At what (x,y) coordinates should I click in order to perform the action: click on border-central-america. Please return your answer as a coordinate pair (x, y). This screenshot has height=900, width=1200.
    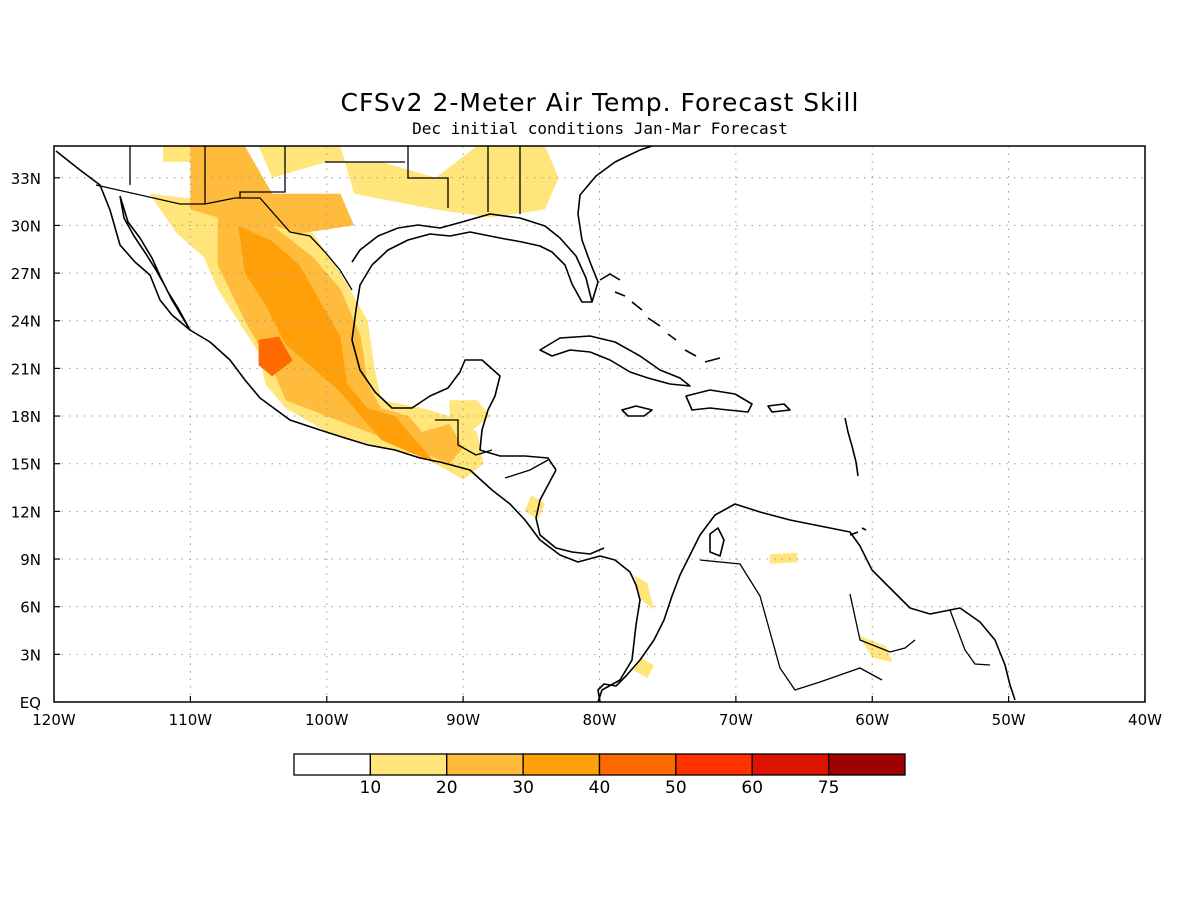
    Looking at the image, I should click on (492, 449).